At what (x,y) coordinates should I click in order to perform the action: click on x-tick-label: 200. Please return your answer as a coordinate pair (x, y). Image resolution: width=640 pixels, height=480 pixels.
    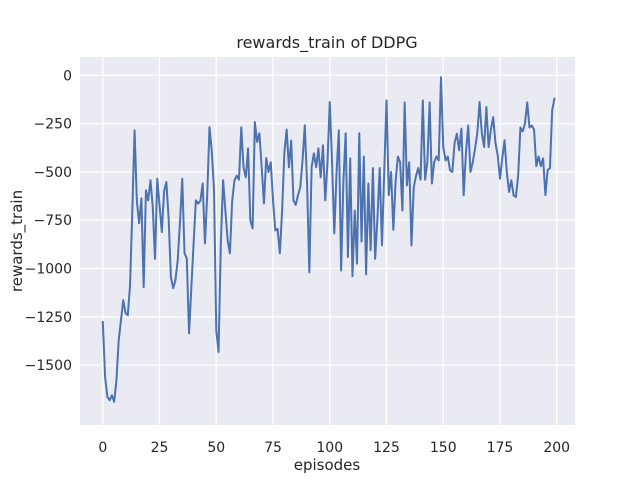
    Looking at the image, I should click on (556, 448).